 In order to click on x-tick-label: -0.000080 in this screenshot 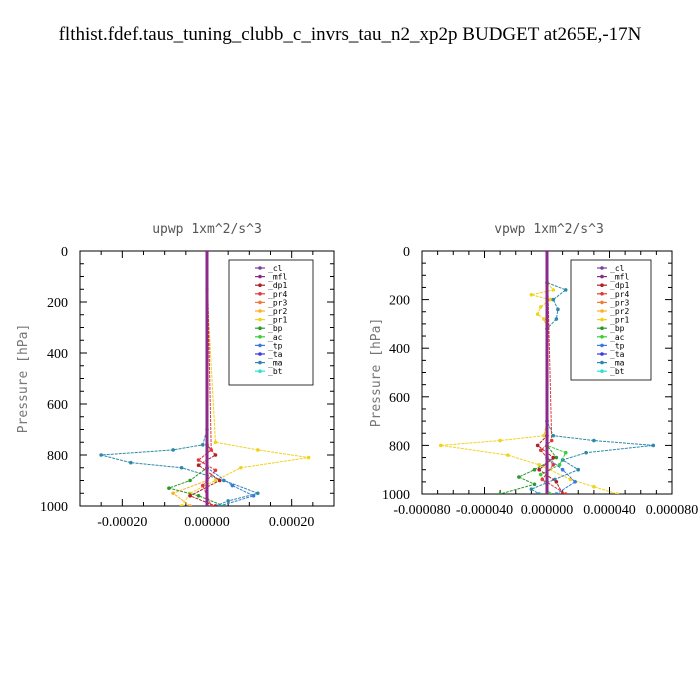, I will do `click(421, 510)`.